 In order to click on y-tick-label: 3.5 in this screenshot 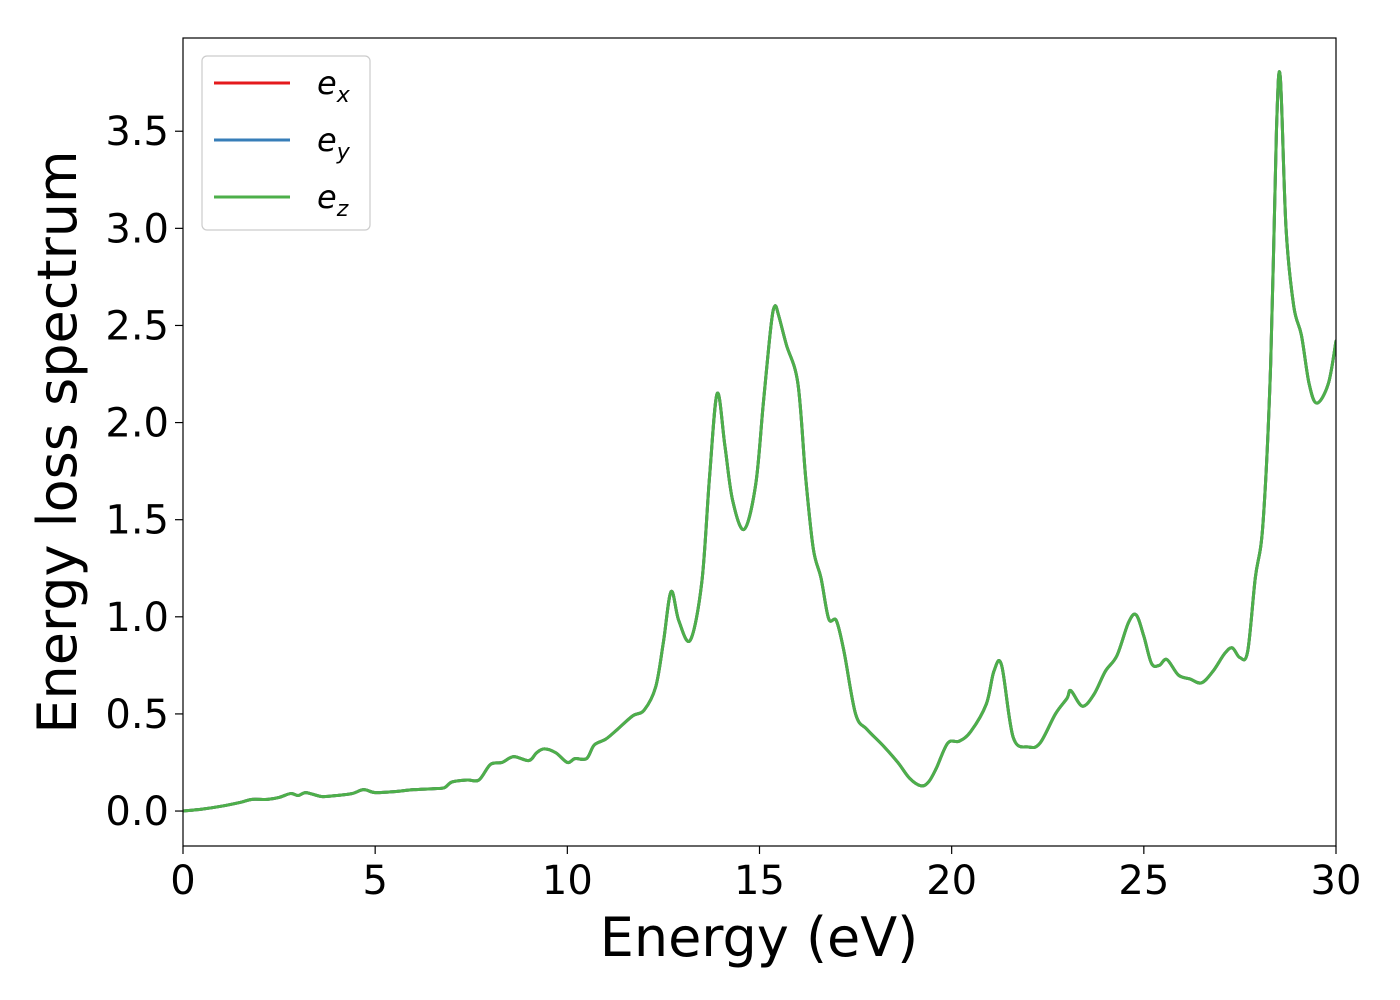, I will do `click(137, 132)`.